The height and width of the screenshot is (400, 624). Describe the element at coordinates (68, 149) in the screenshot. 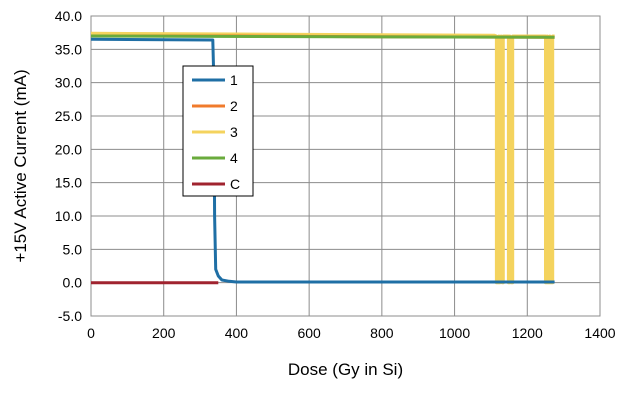

I see `y-tick-label: 20.0` at that location.